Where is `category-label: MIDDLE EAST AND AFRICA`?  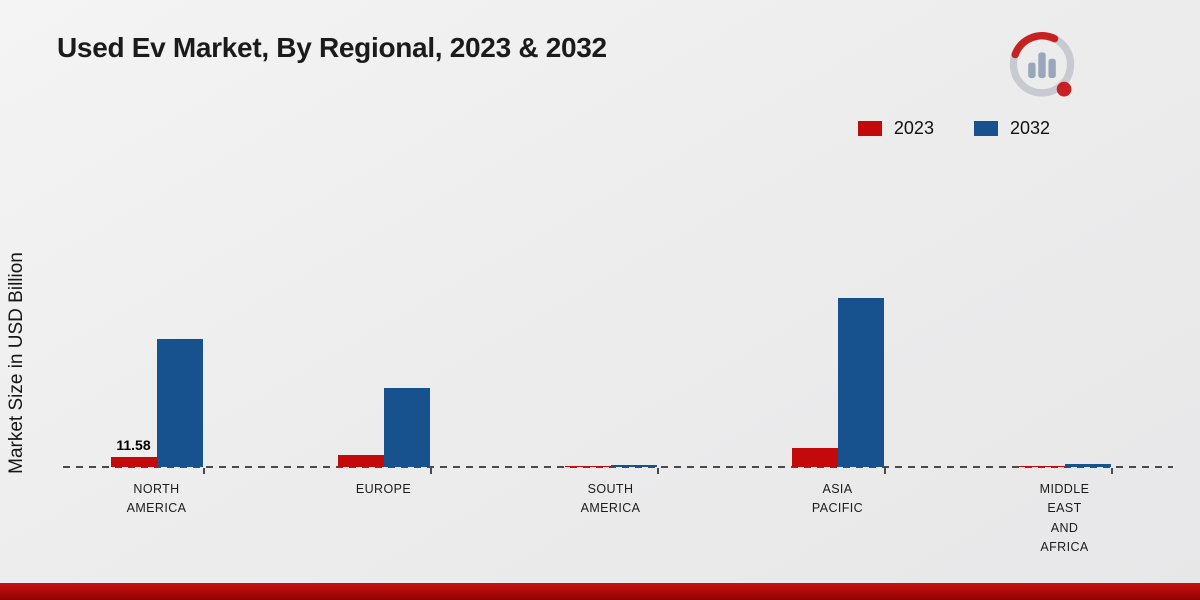 category-label: MIDDLE EAST AND AFRICA is located at coordinates (1064, 518).